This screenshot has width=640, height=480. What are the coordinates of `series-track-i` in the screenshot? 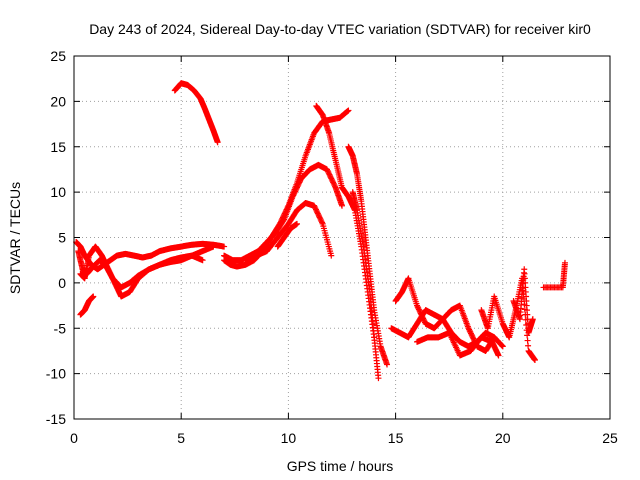 It's located at (287, 235).